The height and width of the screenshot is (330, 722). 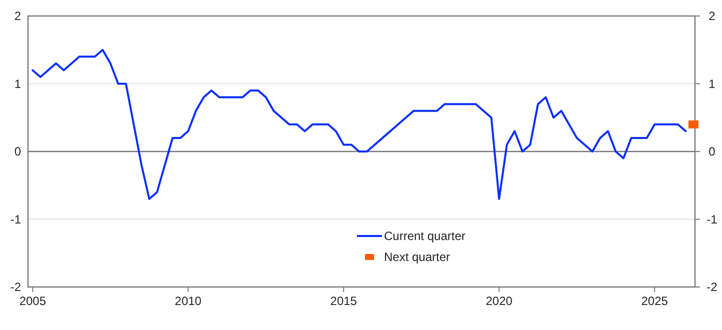 What do you see at coordinates (32, 301) in the screenshot?
I see `x-tick-label: 2005` at bounding box center [32, 301].